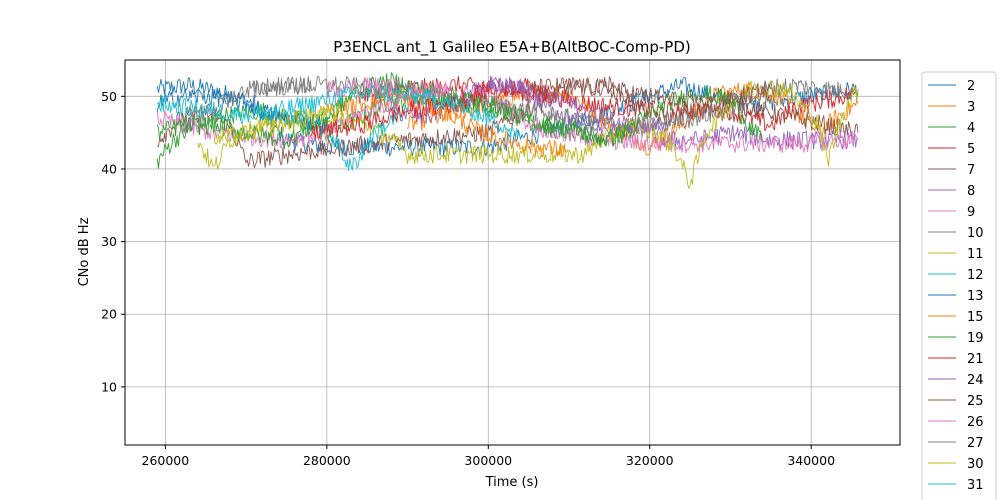 The height and width of the screenshot is (500, 1000). What do you see at coordinates (327, 460) in the screenshot?
I see `x-tick-label: 280000` at bounding box center [327, 460].